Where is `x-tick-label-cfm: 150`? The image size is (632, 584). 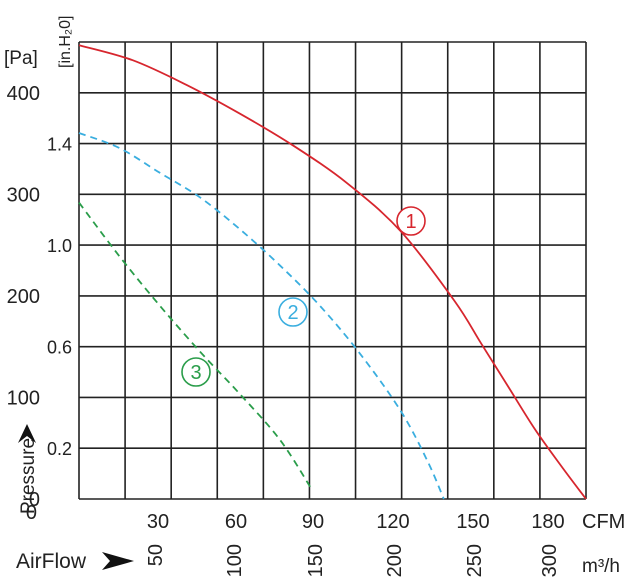 x-tick-label-cfm: 150 is located at coordinates (472, 522).